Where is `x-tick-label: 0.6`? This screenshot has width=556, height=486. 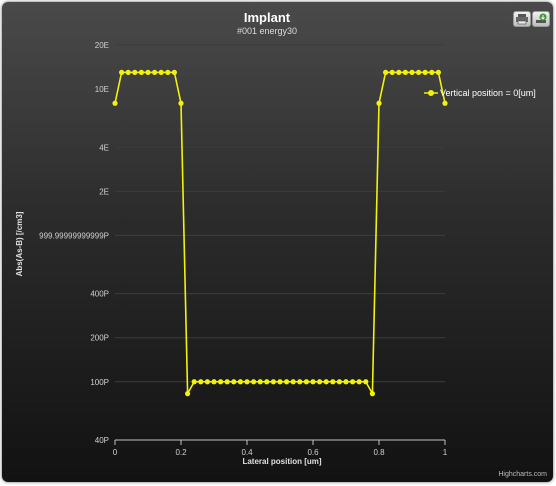
x-tick-label: 0.6 is located at coordinates (313, 452).